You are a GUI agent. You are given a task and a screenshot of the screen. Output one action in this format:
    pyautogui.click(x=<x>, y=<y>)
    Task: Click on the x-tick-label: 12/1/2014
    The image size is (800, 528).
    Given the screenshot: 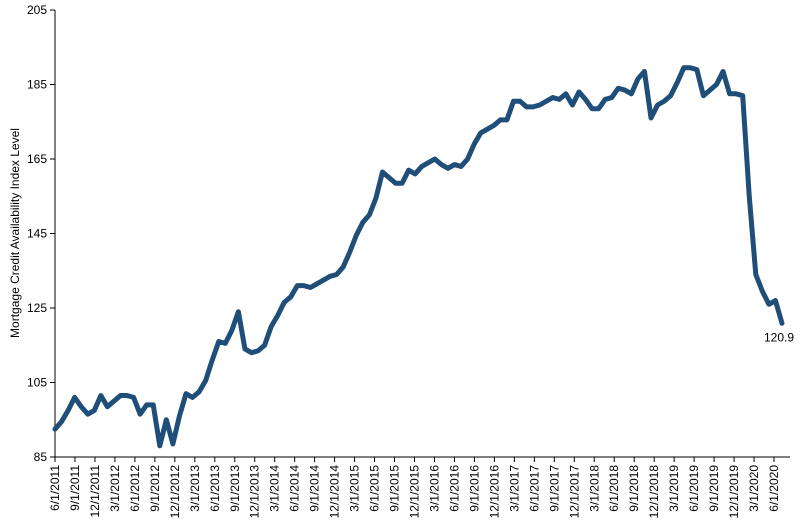 What is the action you would take?
    pyautogui.click(x=335, y=492)
    